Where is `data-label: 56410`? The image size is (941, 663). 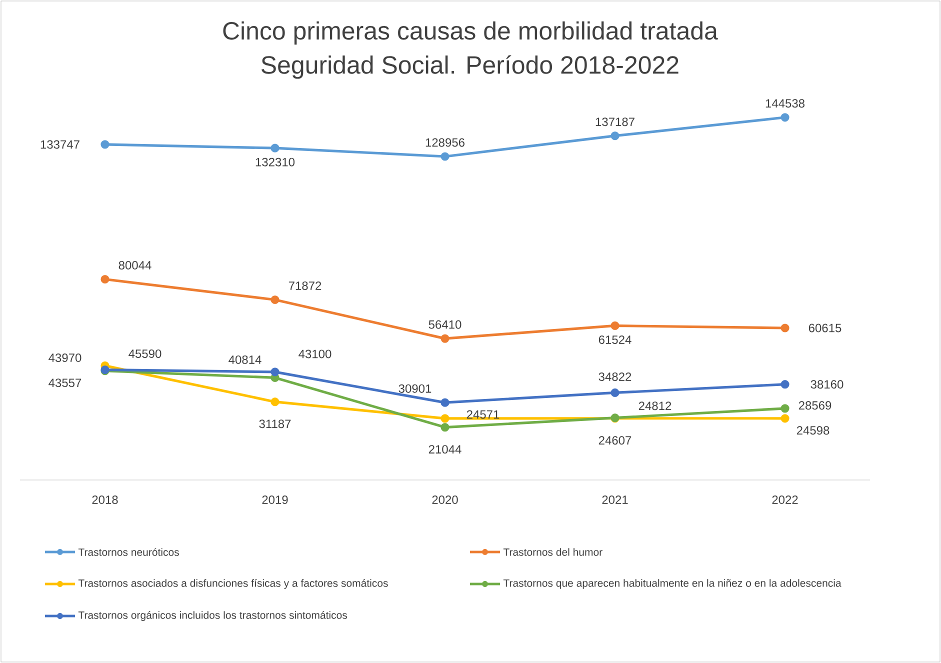
data-label: 56410 is located at coordinates (445, 324).